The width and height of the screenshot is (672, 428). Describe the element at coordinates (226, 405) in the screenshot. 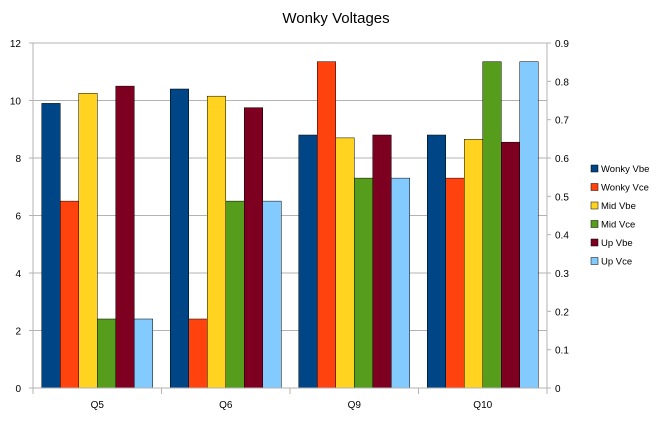

I see `x-tick-label: Q6` at that location.